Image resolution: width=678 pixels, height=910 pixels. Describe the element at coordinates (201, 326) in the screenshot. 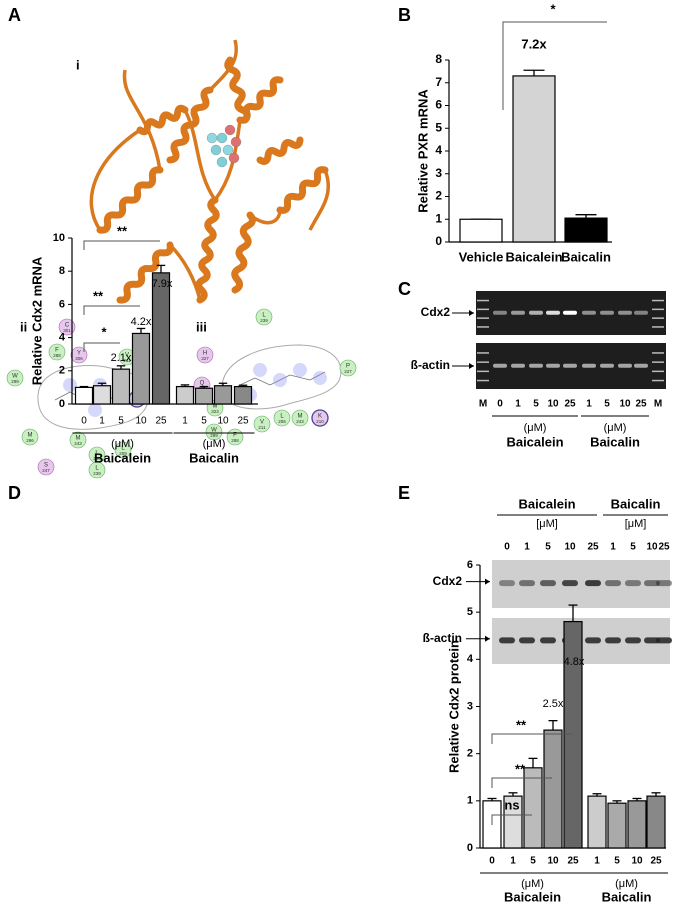

I see `panel-label: iii` at that location.